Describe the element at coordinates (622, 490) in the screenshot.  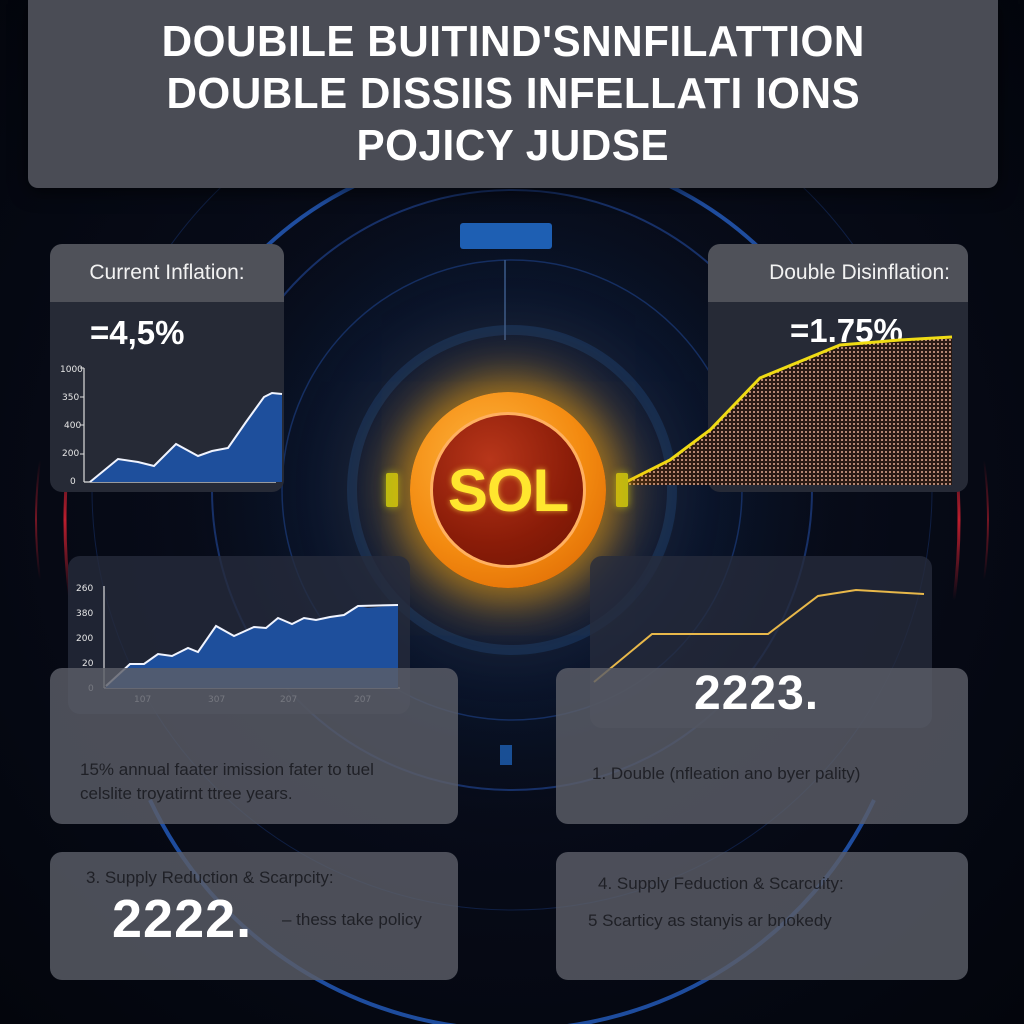
I see `right-bracket-icon` at that location.